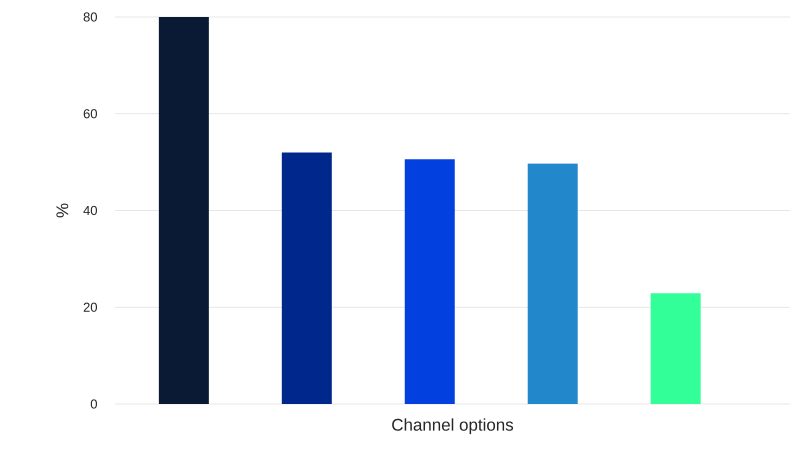  Describe the element at coordinates (453, 426) in the screenshot. I see `x-axis-title: Channel options` at that location.